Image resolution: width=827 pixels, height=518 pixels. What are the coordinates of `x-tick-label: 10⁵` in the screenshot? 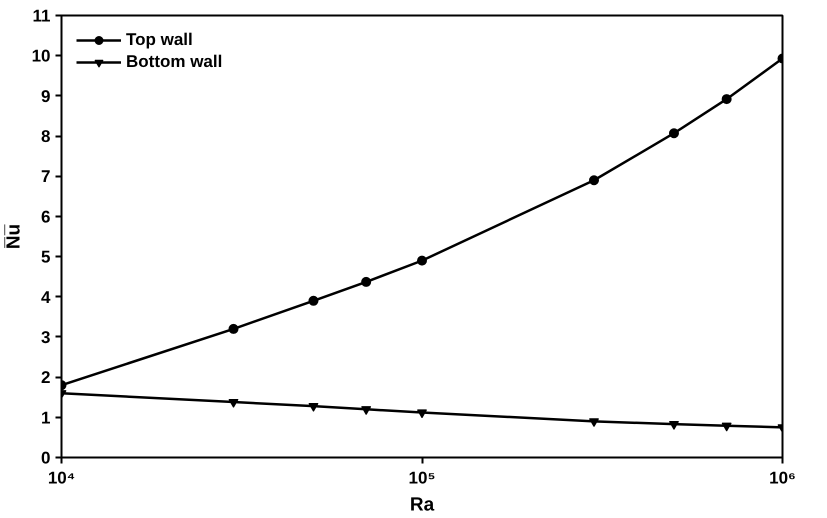 It's located at (422, 478).